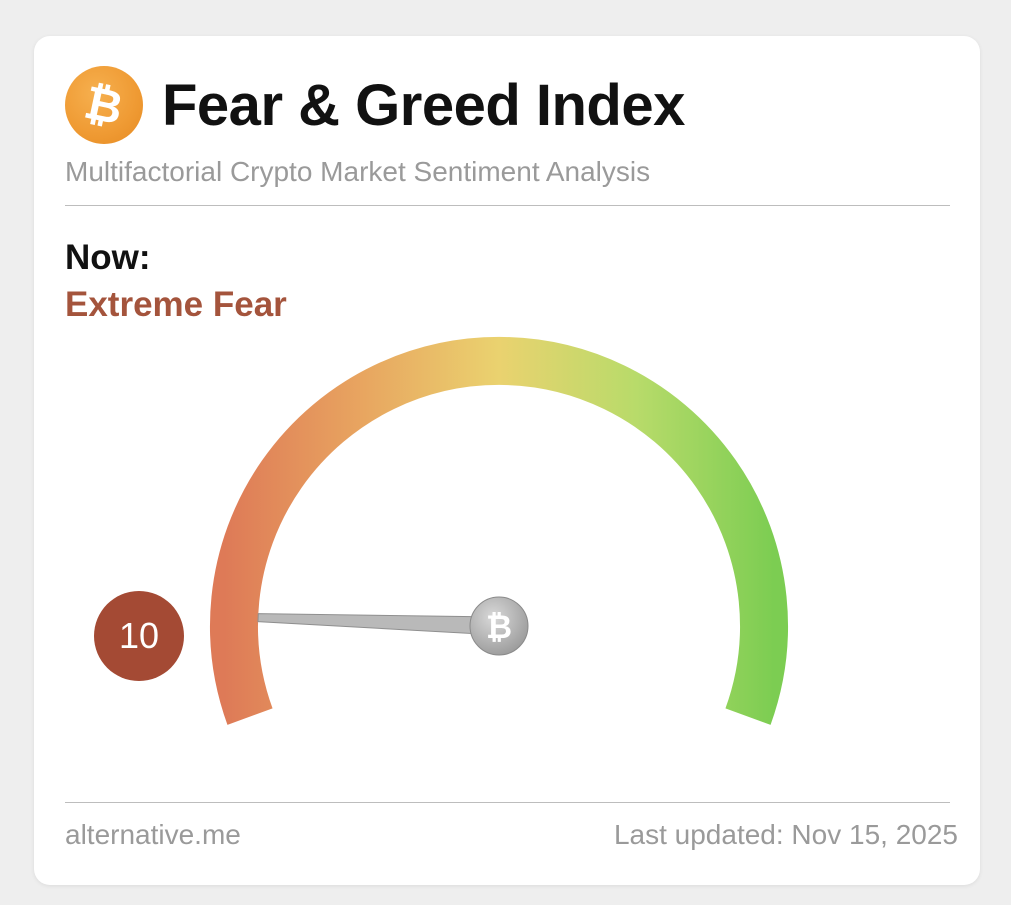 The width and height of the screenshot is (1011, 905). Describe the element at coordinates (378, 624) in the screenshot. I see `gauge-needle` at that location.